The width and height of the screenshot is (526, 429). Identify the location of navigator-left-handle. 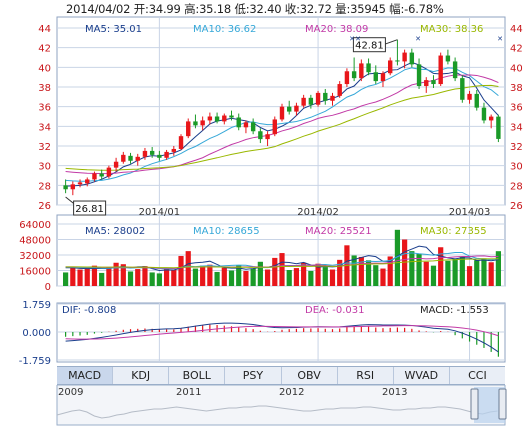
(474, 404).